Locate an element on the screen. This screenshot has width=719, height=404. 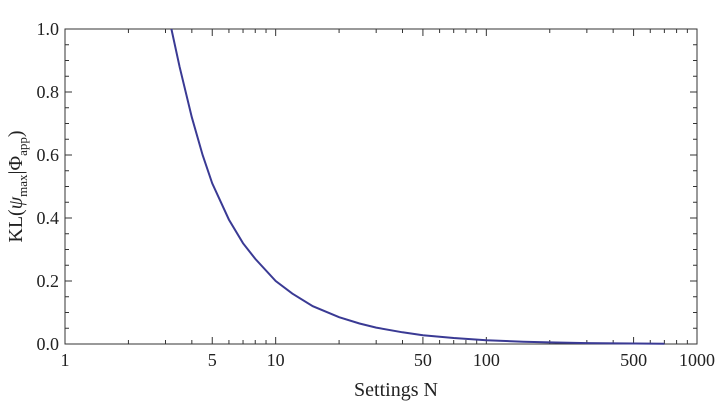
x-tick-label: 10 is located at coordinates (276, 360).